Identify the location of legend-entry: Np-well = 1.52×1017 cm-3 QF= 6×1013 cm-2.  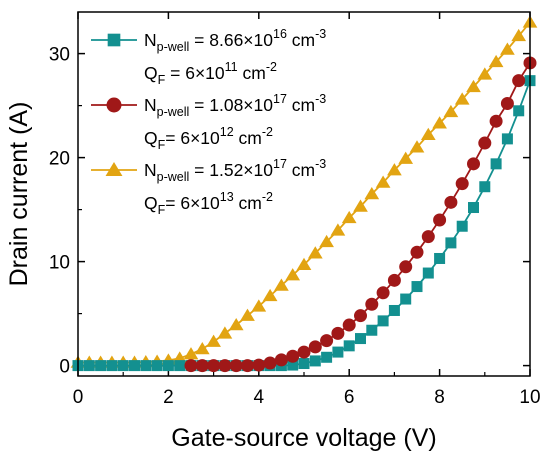
(208, 187).